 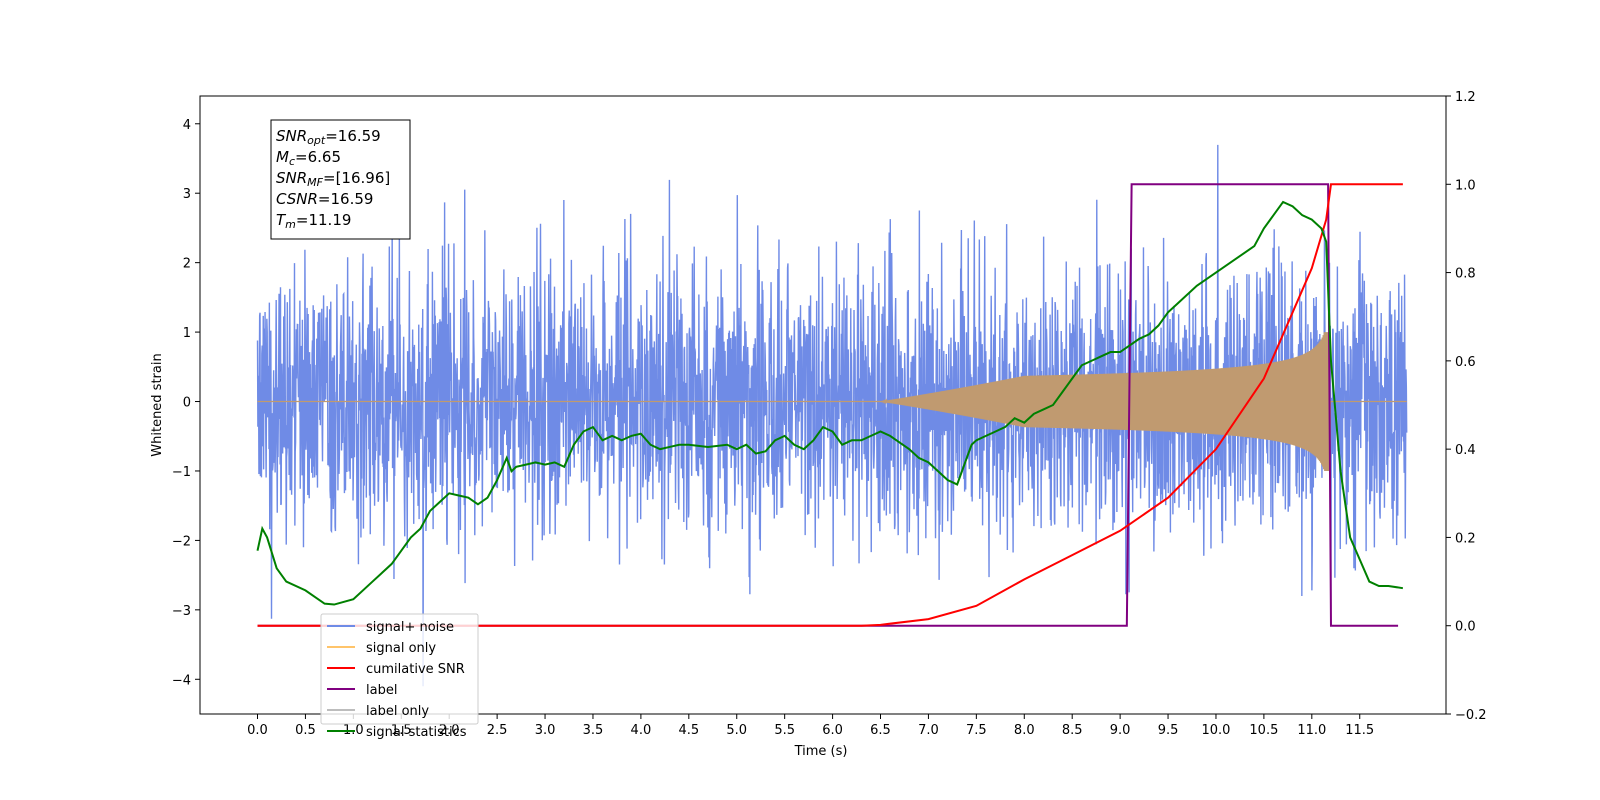 What do you see at coordinates (1215, 730) in the screenshot?
I see `x-tick-label: 10.0` at bounding box center [1215, 730].